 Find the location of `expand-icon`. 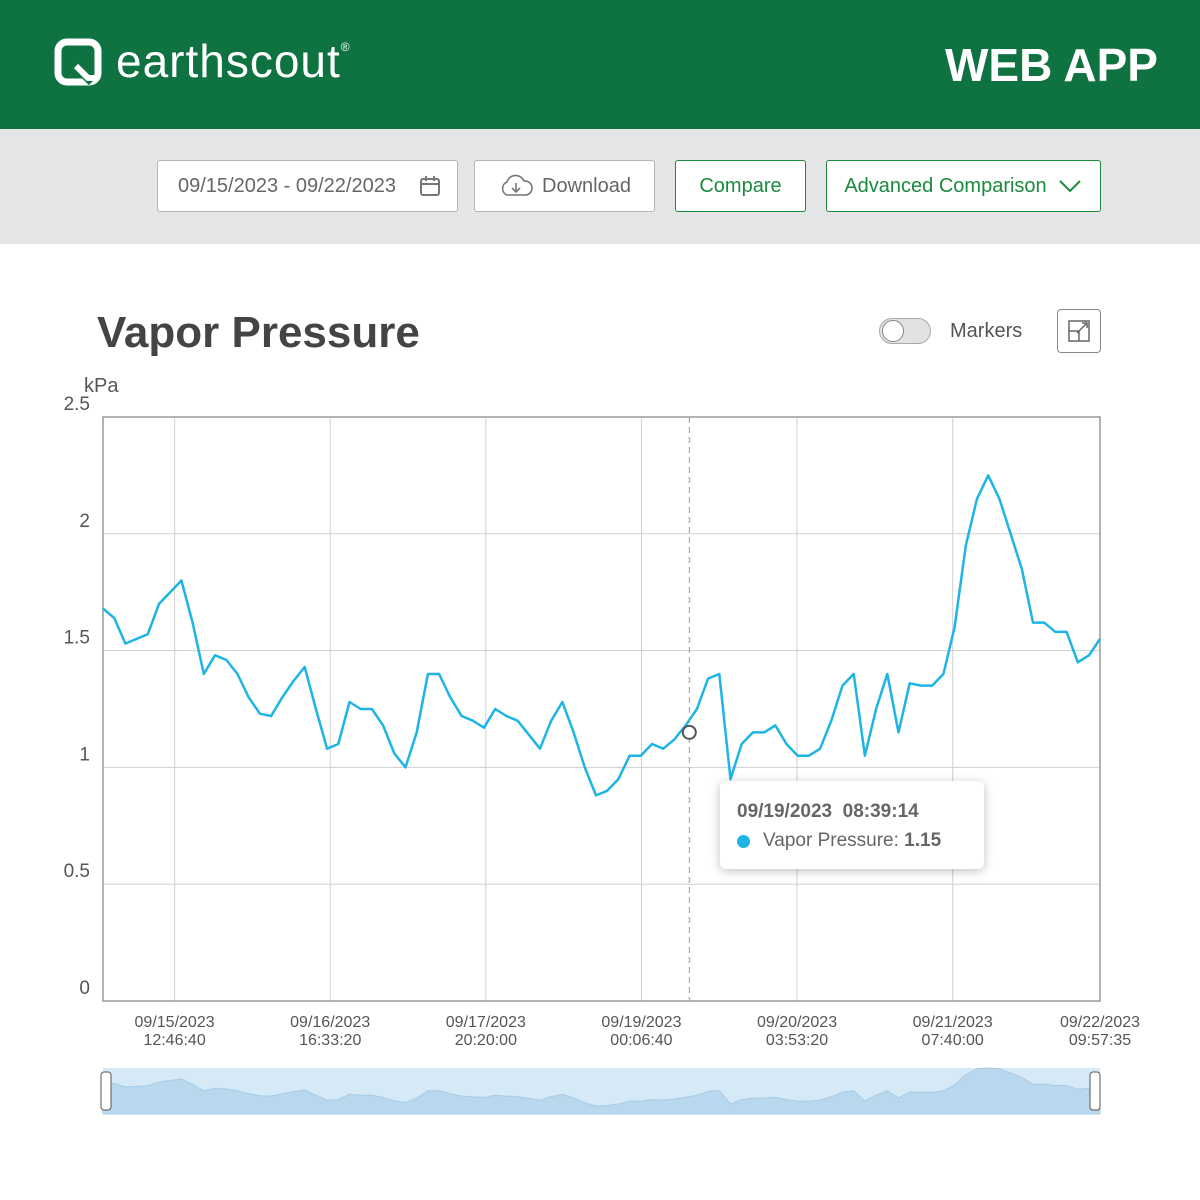

expand-icon is located at coordinates (1079, 331).